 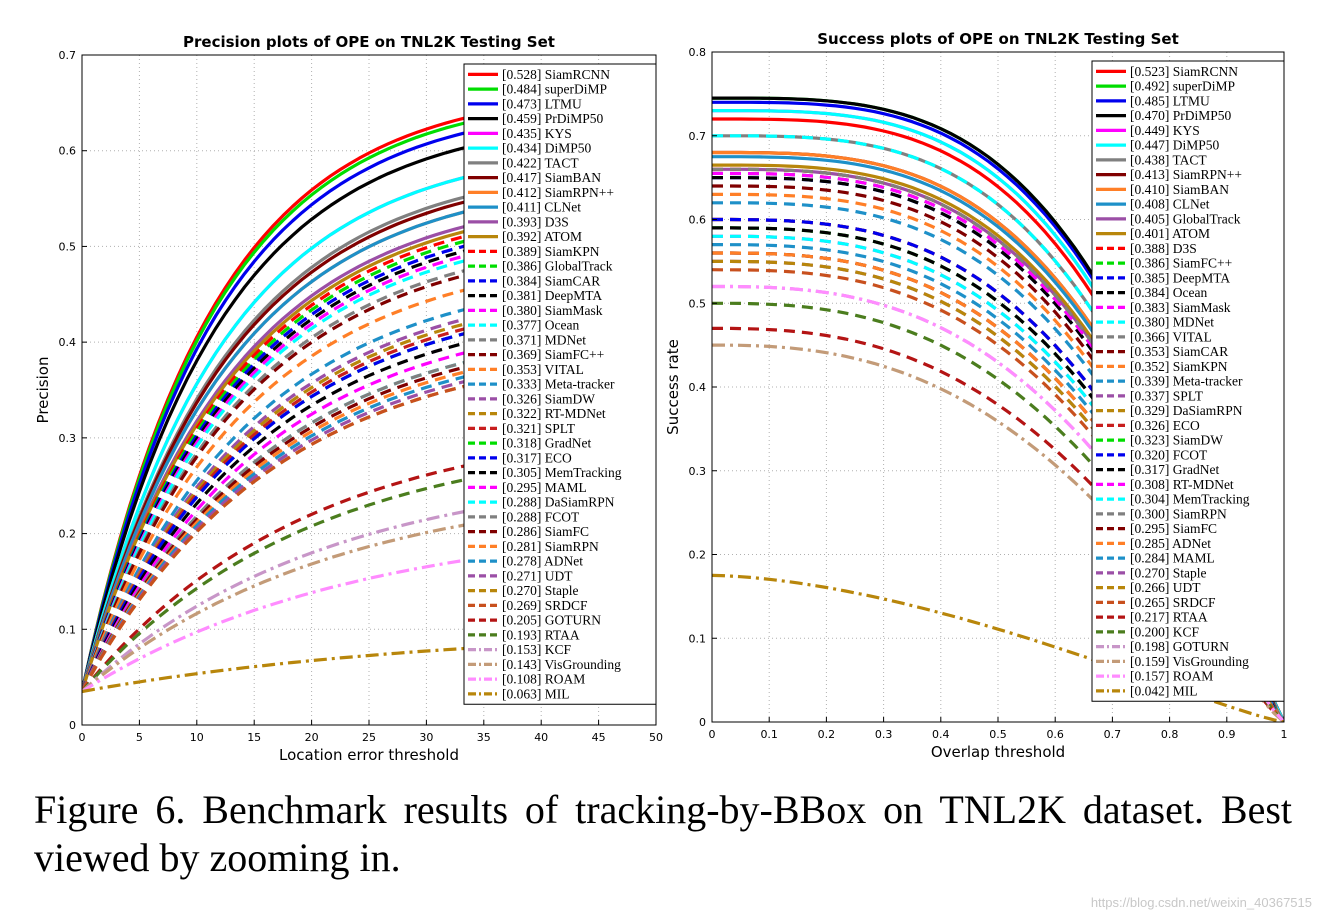 I want to click on legend-entry: [0.266] UDT, so click(x=1165, y=587).